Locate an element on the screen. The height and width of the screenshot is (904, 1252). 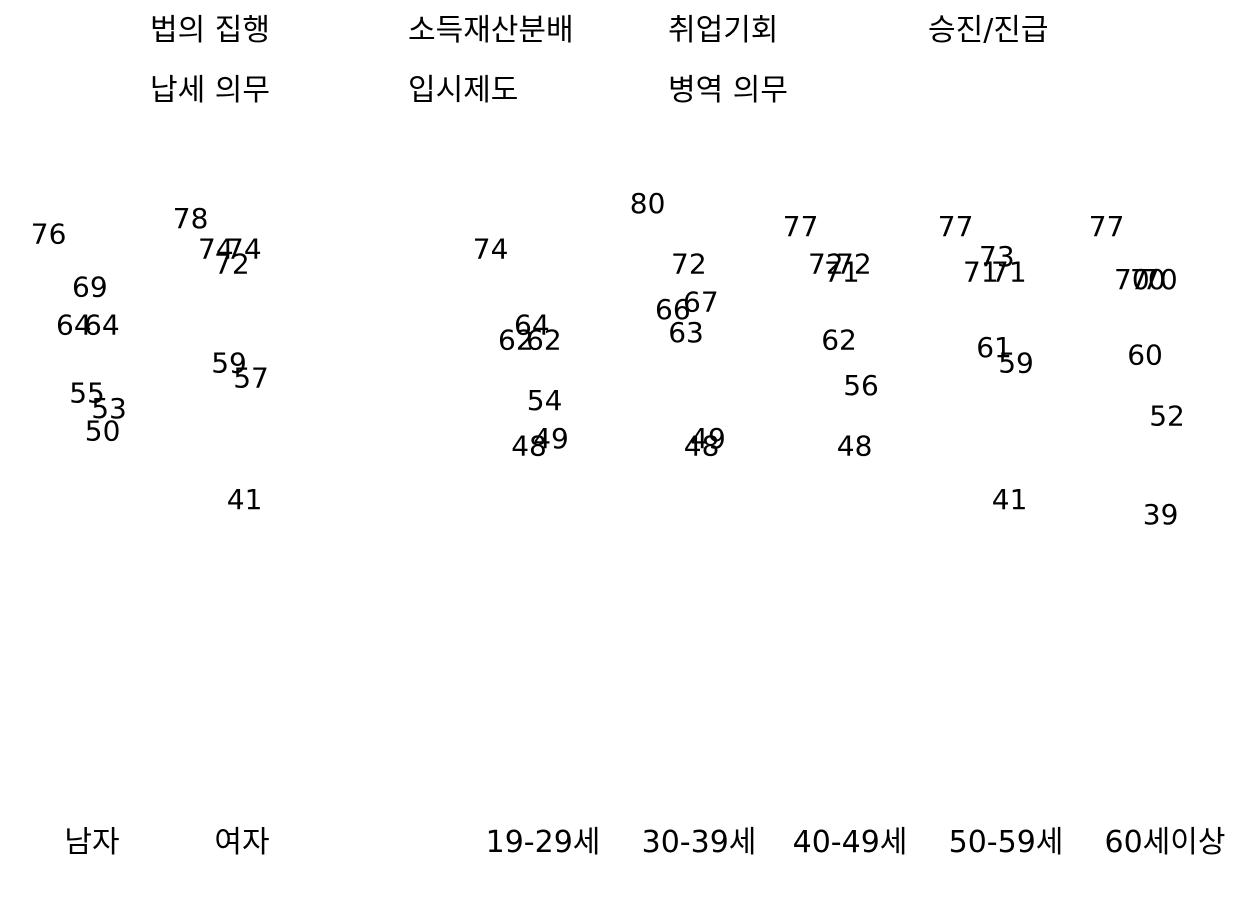
data-label: 52 is located at coordinates (1167, 415).